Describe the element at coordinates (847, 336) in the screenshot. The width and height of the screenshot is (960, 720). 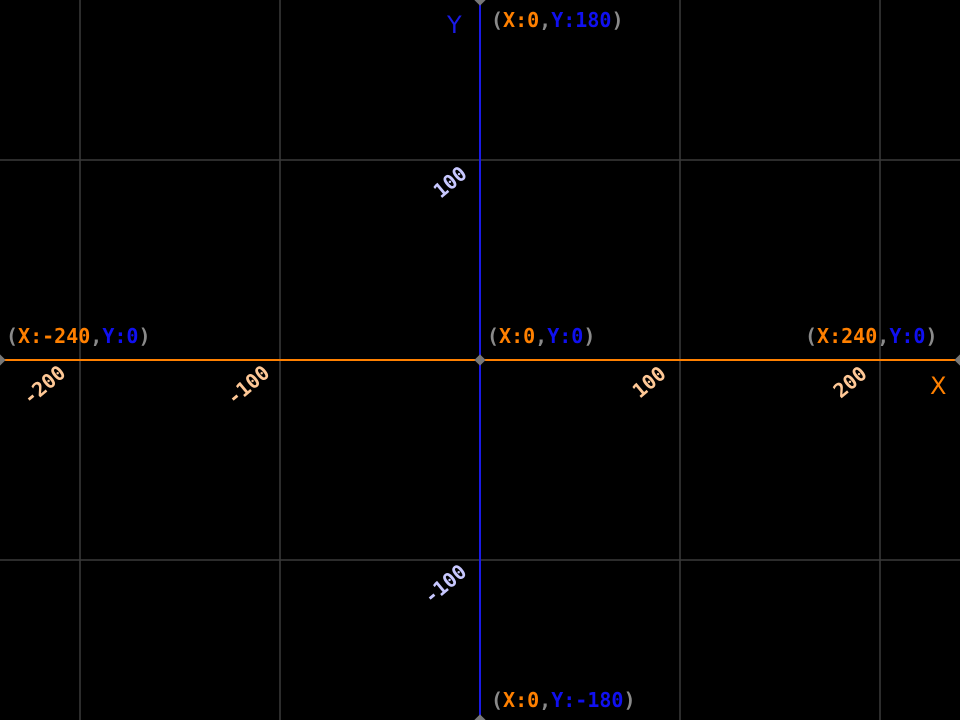
I see `label-x-part: X:240` at that location.